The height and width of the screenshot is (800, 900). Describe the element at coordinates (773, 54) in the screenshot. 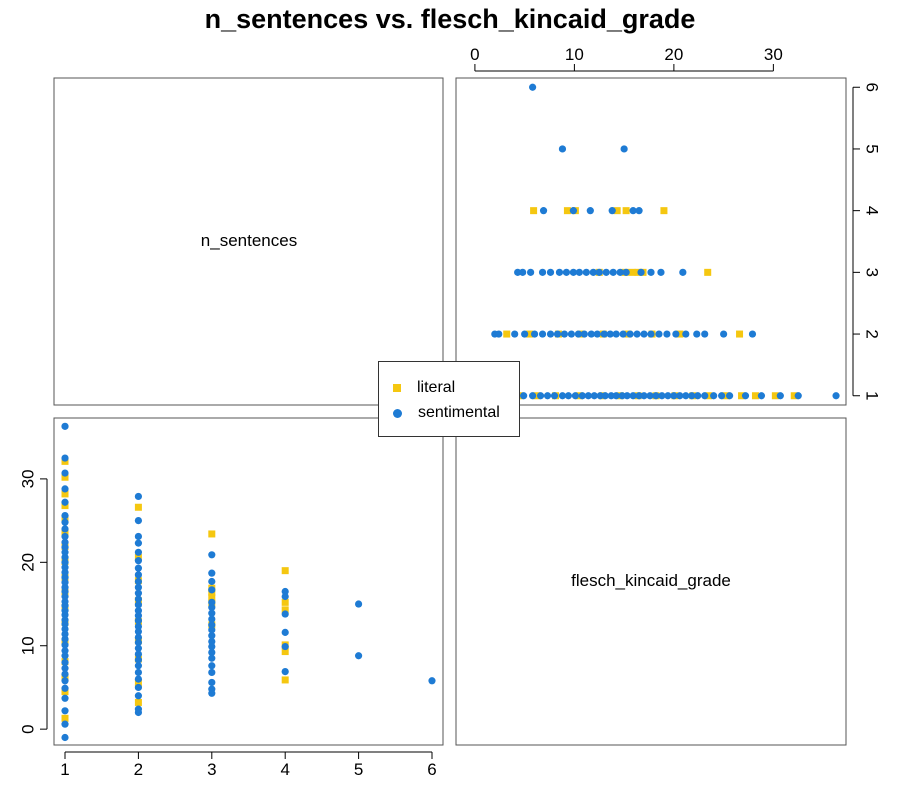

I see `top-axis-tick-label: 30` at that location.